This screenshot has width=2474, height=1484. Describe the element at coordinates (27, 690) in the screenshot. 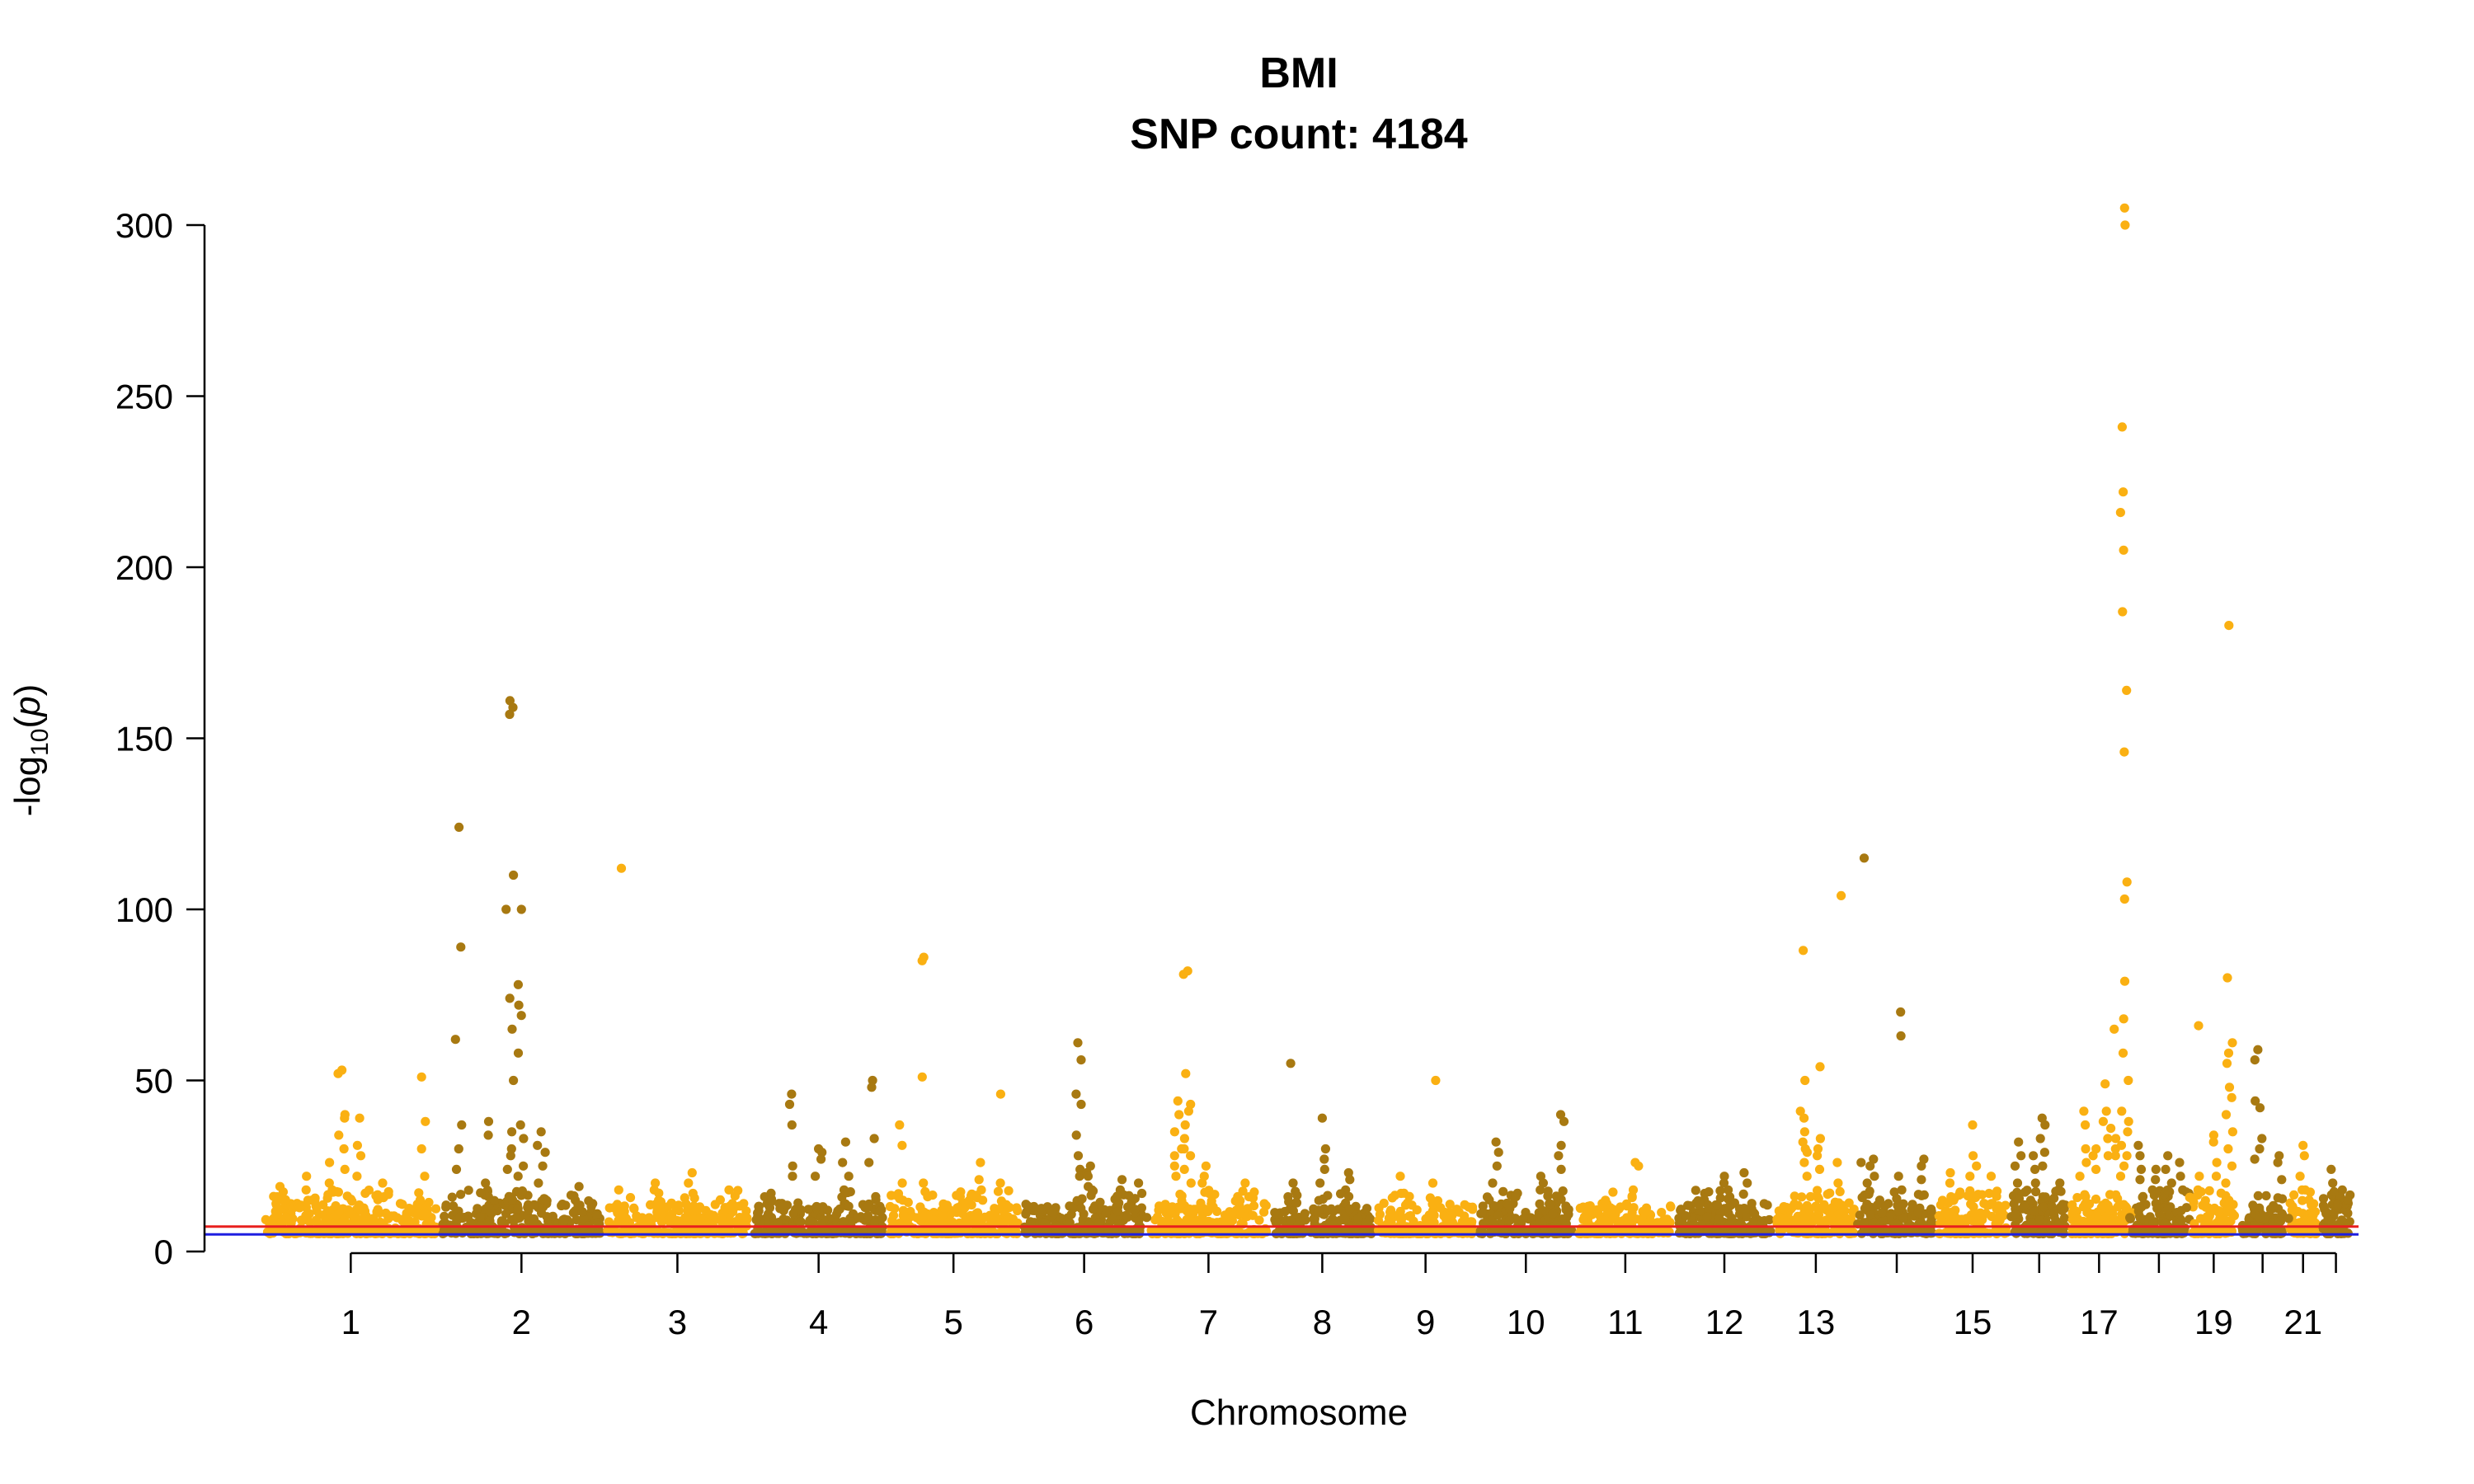

I see `y-axis-label-close: )` at that location.